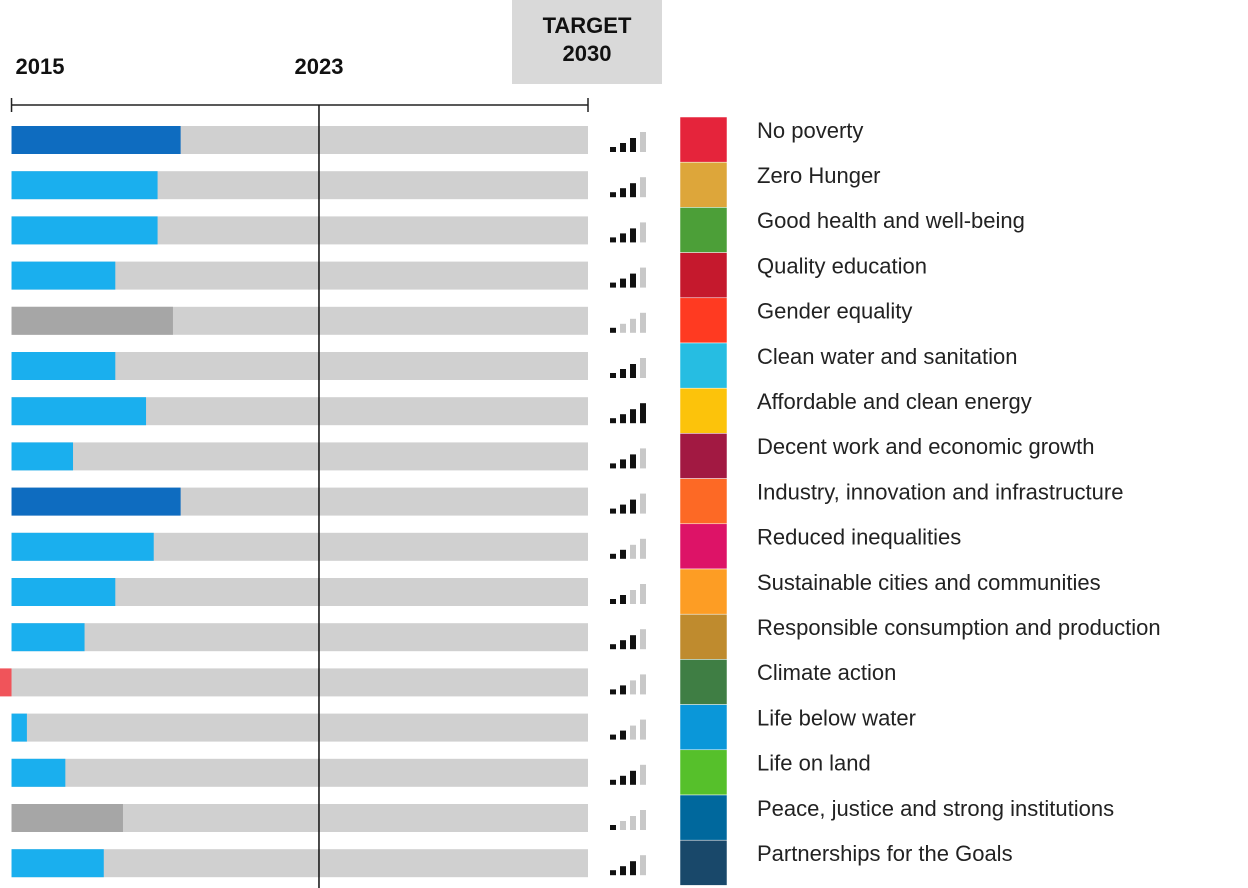  I want to click on goal-label: Life on land, so click(814, 763).